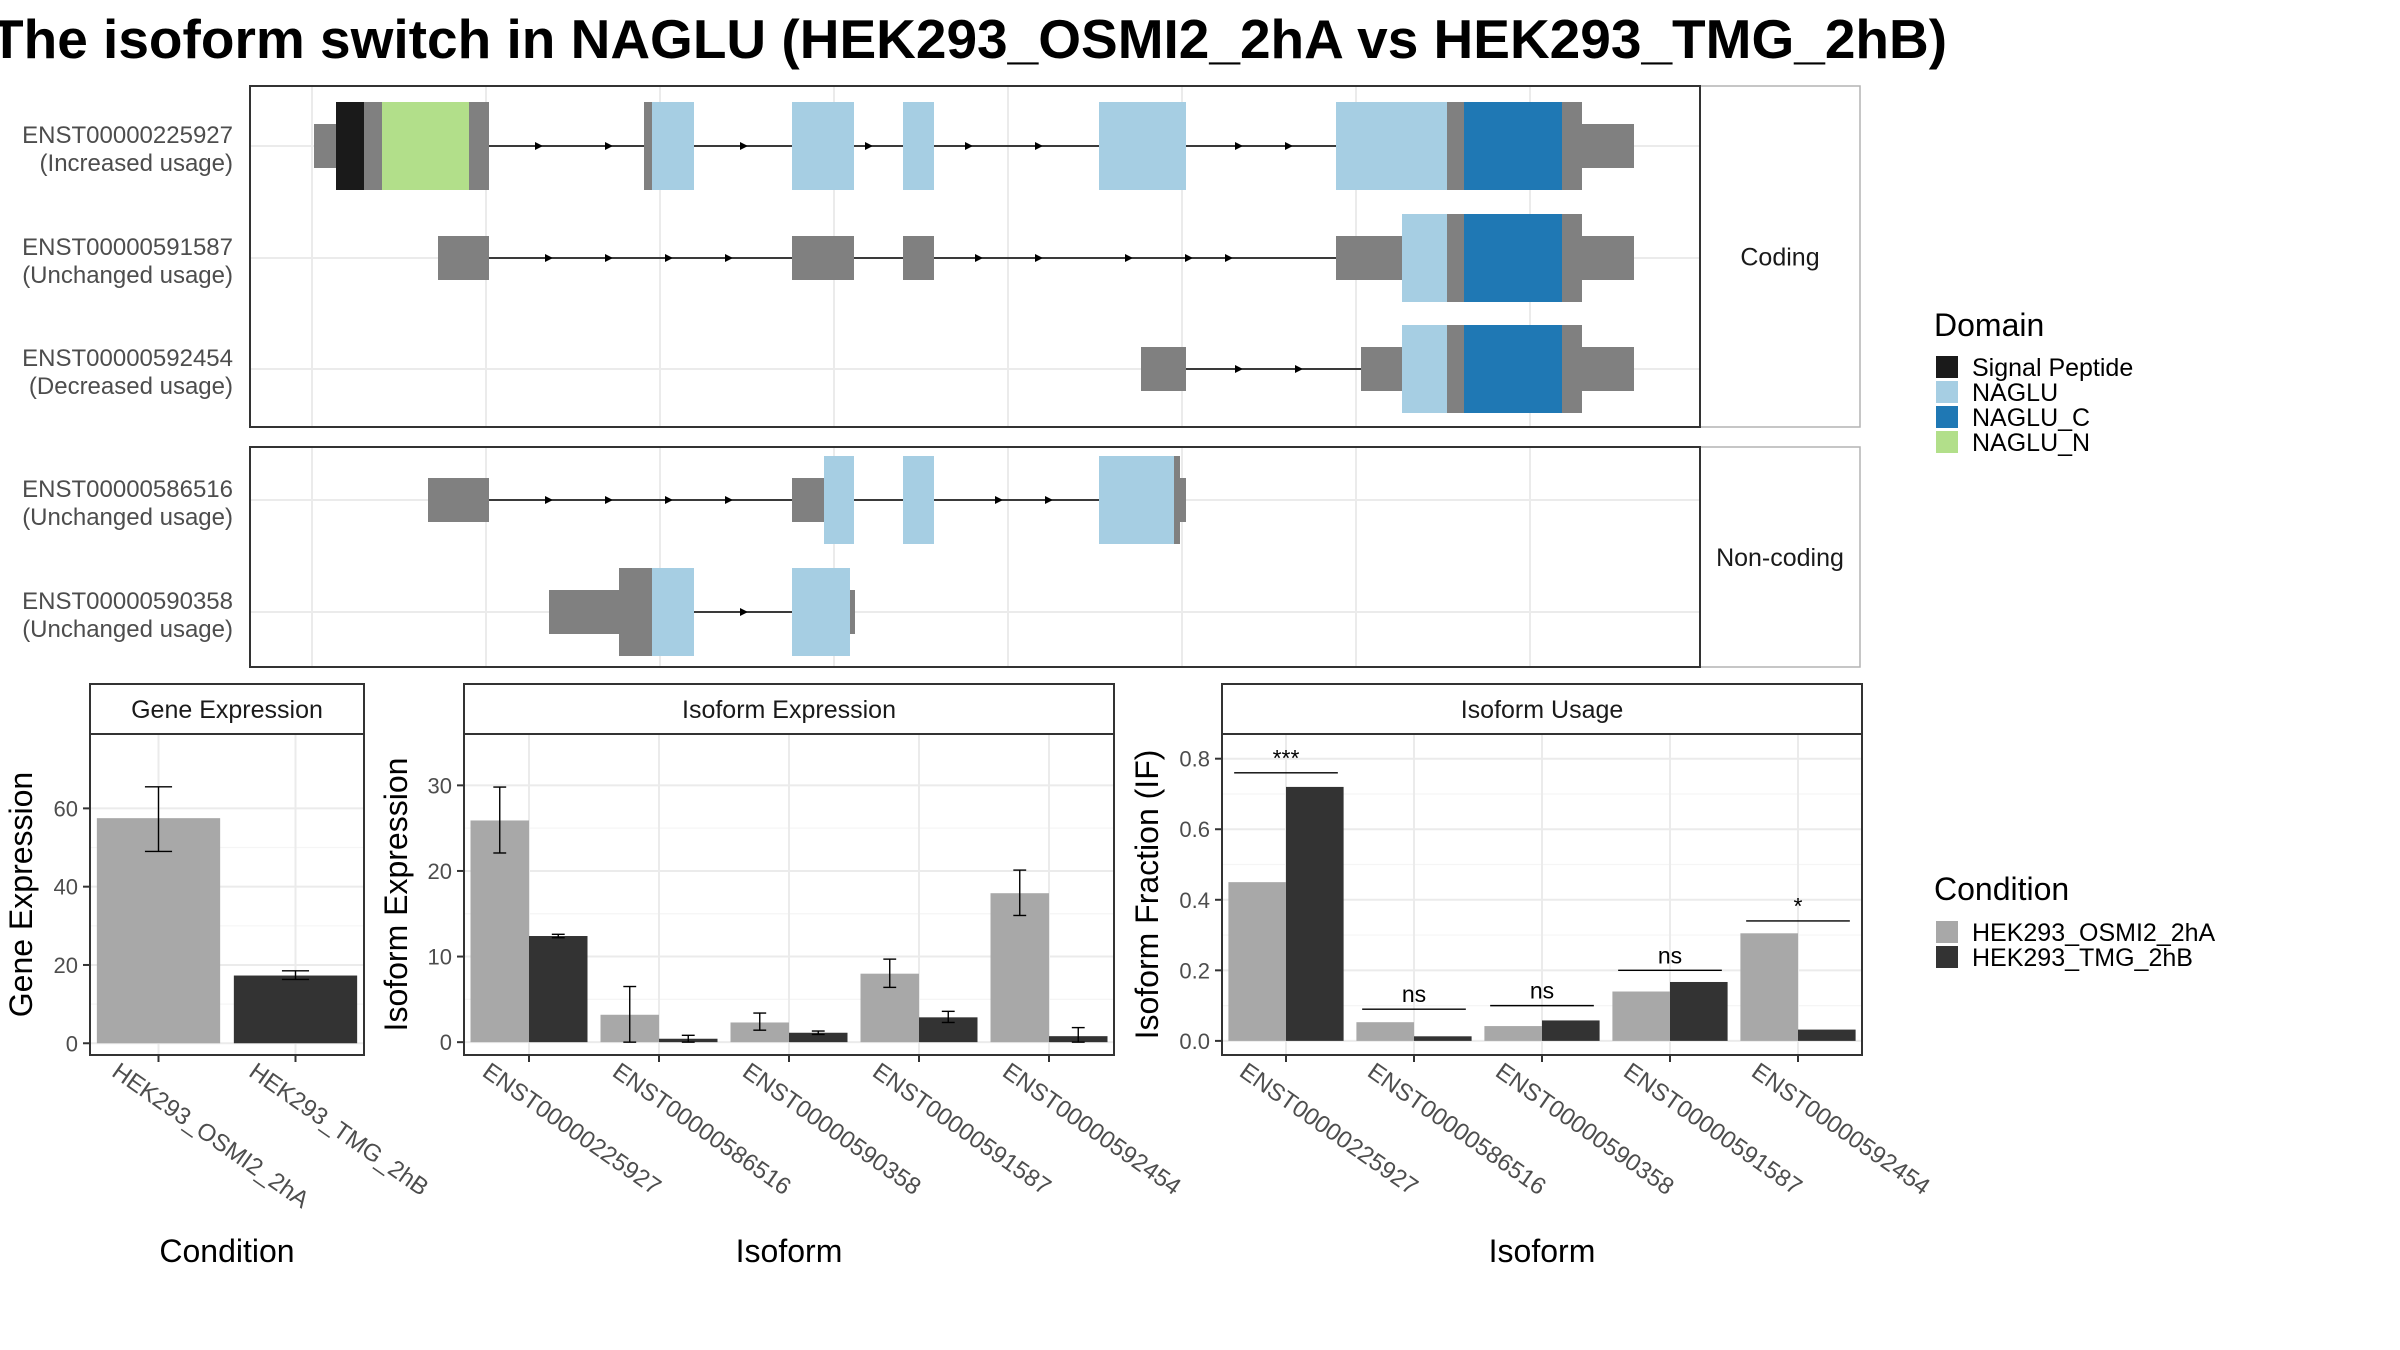 This screenshot has width=2400, height=1350. Describe the element at coordinates (136, 163) in the screenshot. I see `transcript-usage-label: (Increased usage)` at that location.